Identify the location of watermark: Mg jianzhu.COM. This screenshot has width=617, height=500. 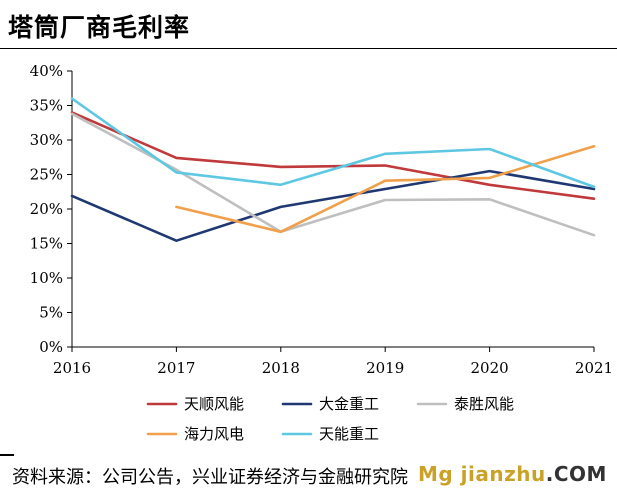
(512, 474).